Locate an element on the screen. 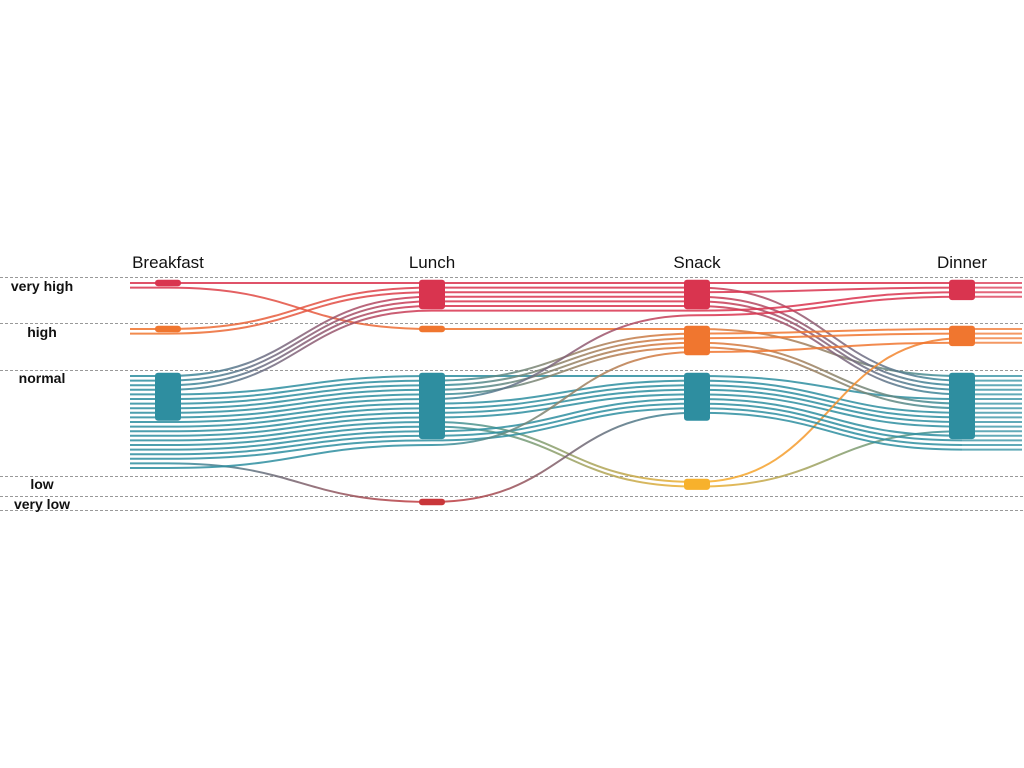 This screenshot has height=768, width=1024. node-snack-high is located at coordinates (697, 340).